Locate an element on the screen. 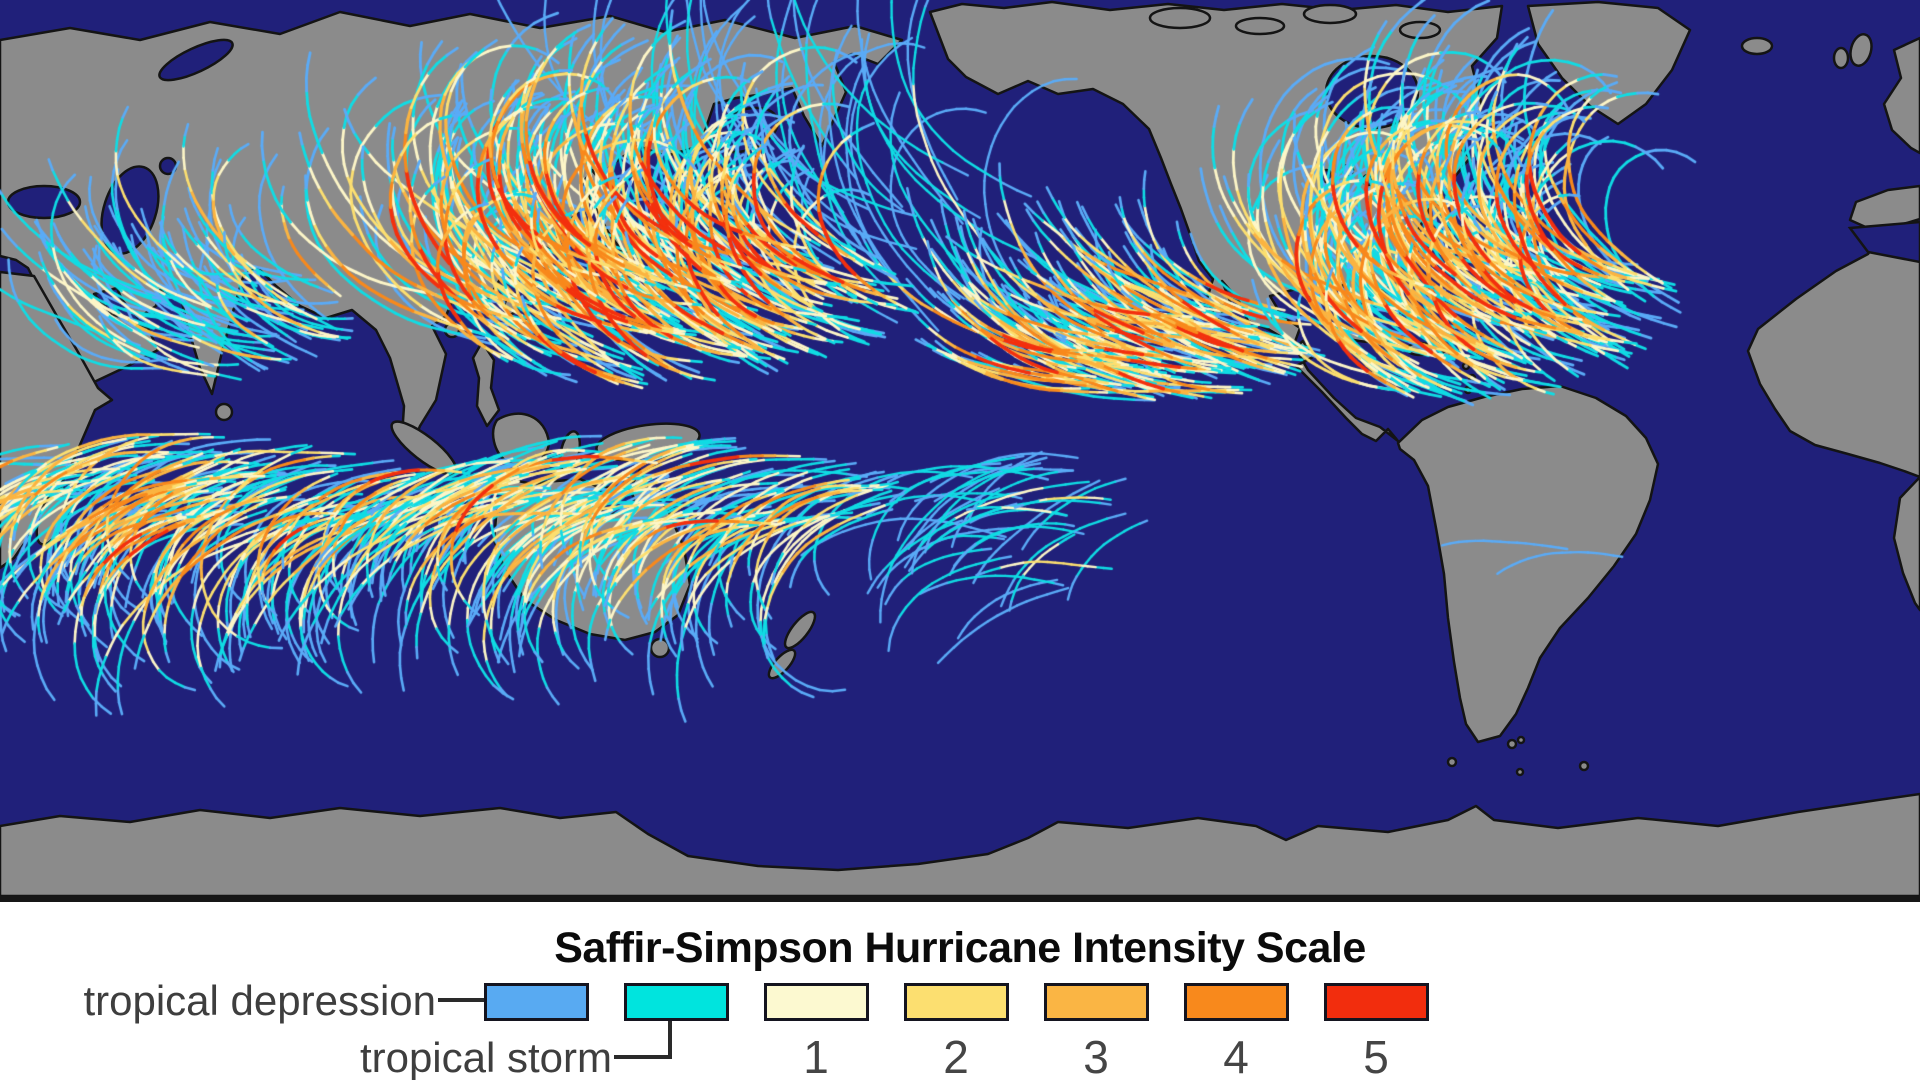 This screenshot has height=1080, width=1920. number-category-2: 2 is located at coordinates (956, 1055).